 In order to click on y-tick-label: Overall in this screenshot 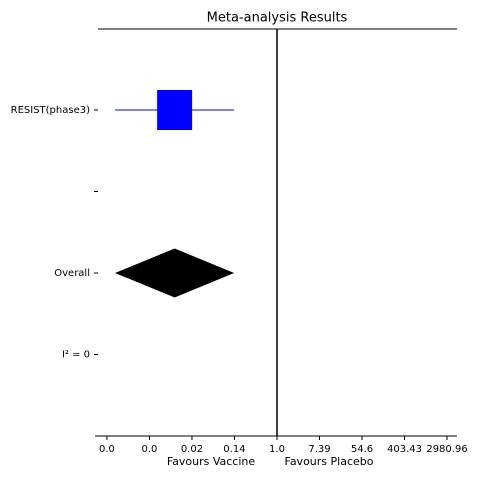, I will do `click(72, 273)`.